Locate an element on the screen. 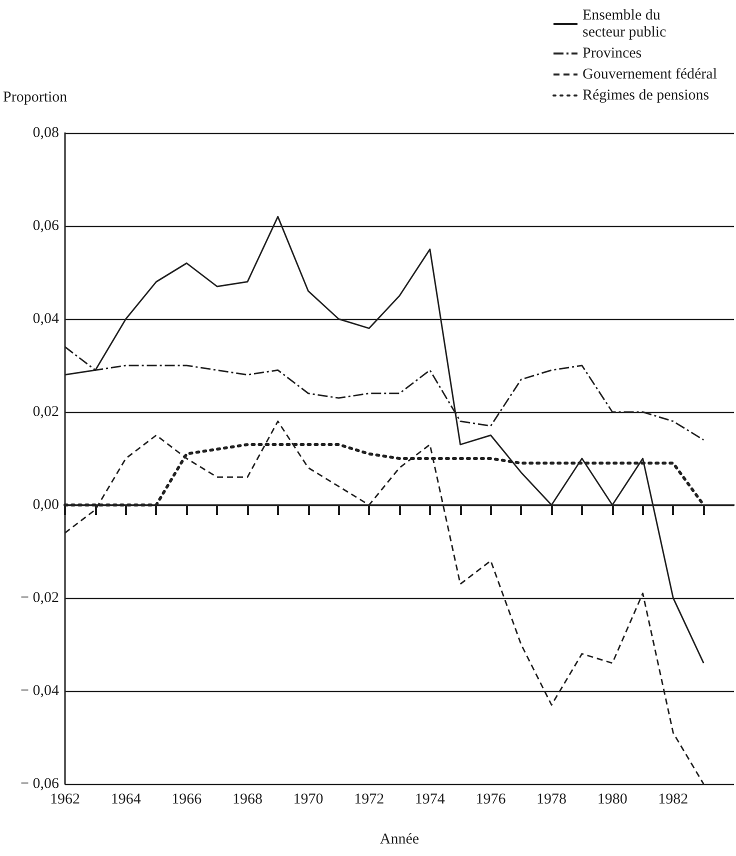  y-tick-label: 0,08 is located at coordinates (45, 133).